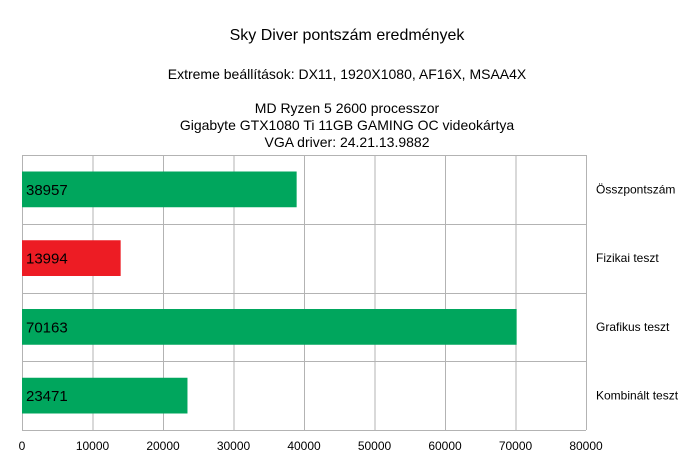 This screenshot has height=470, width=694. I want to click on category-label-3: Kombinált teszt, so click(637, 396).